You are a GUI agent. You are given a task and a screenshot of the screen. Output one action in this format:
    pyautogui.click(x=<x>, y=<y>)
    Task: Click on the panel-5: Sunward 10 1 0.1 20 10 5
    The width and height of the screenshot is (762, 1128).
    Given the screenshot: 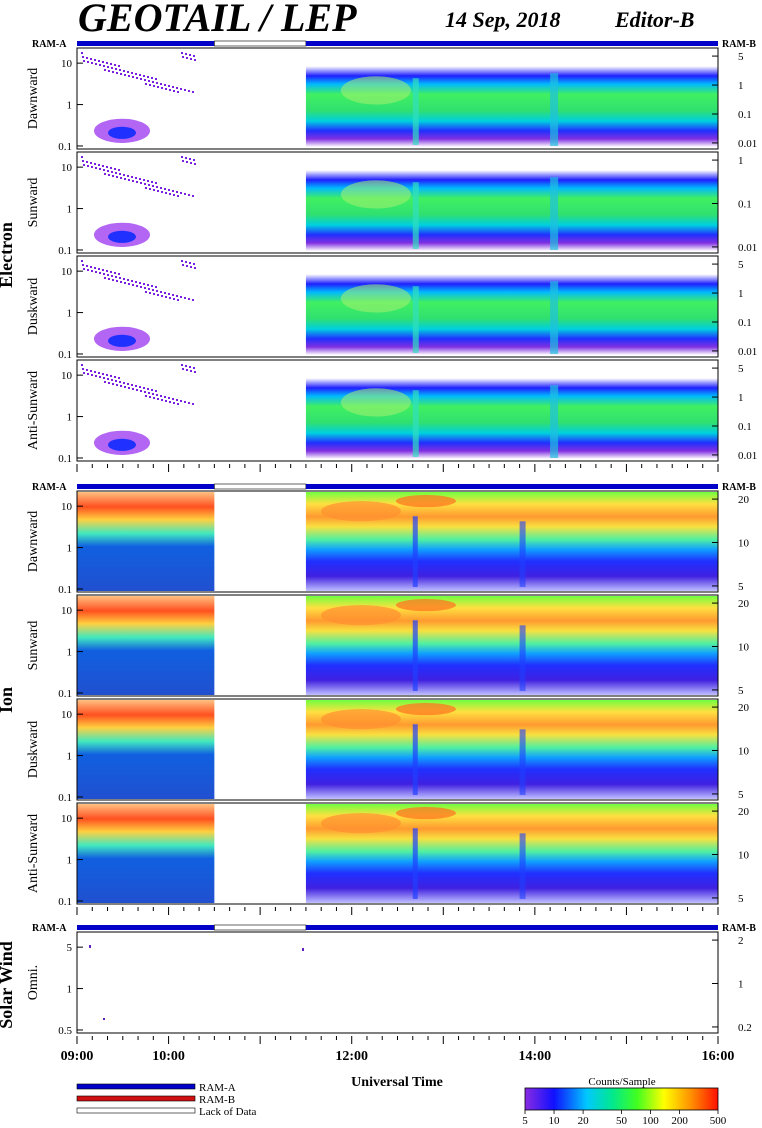 What is the action you would take?
    pyautogui.click(x=388, y=647)
    